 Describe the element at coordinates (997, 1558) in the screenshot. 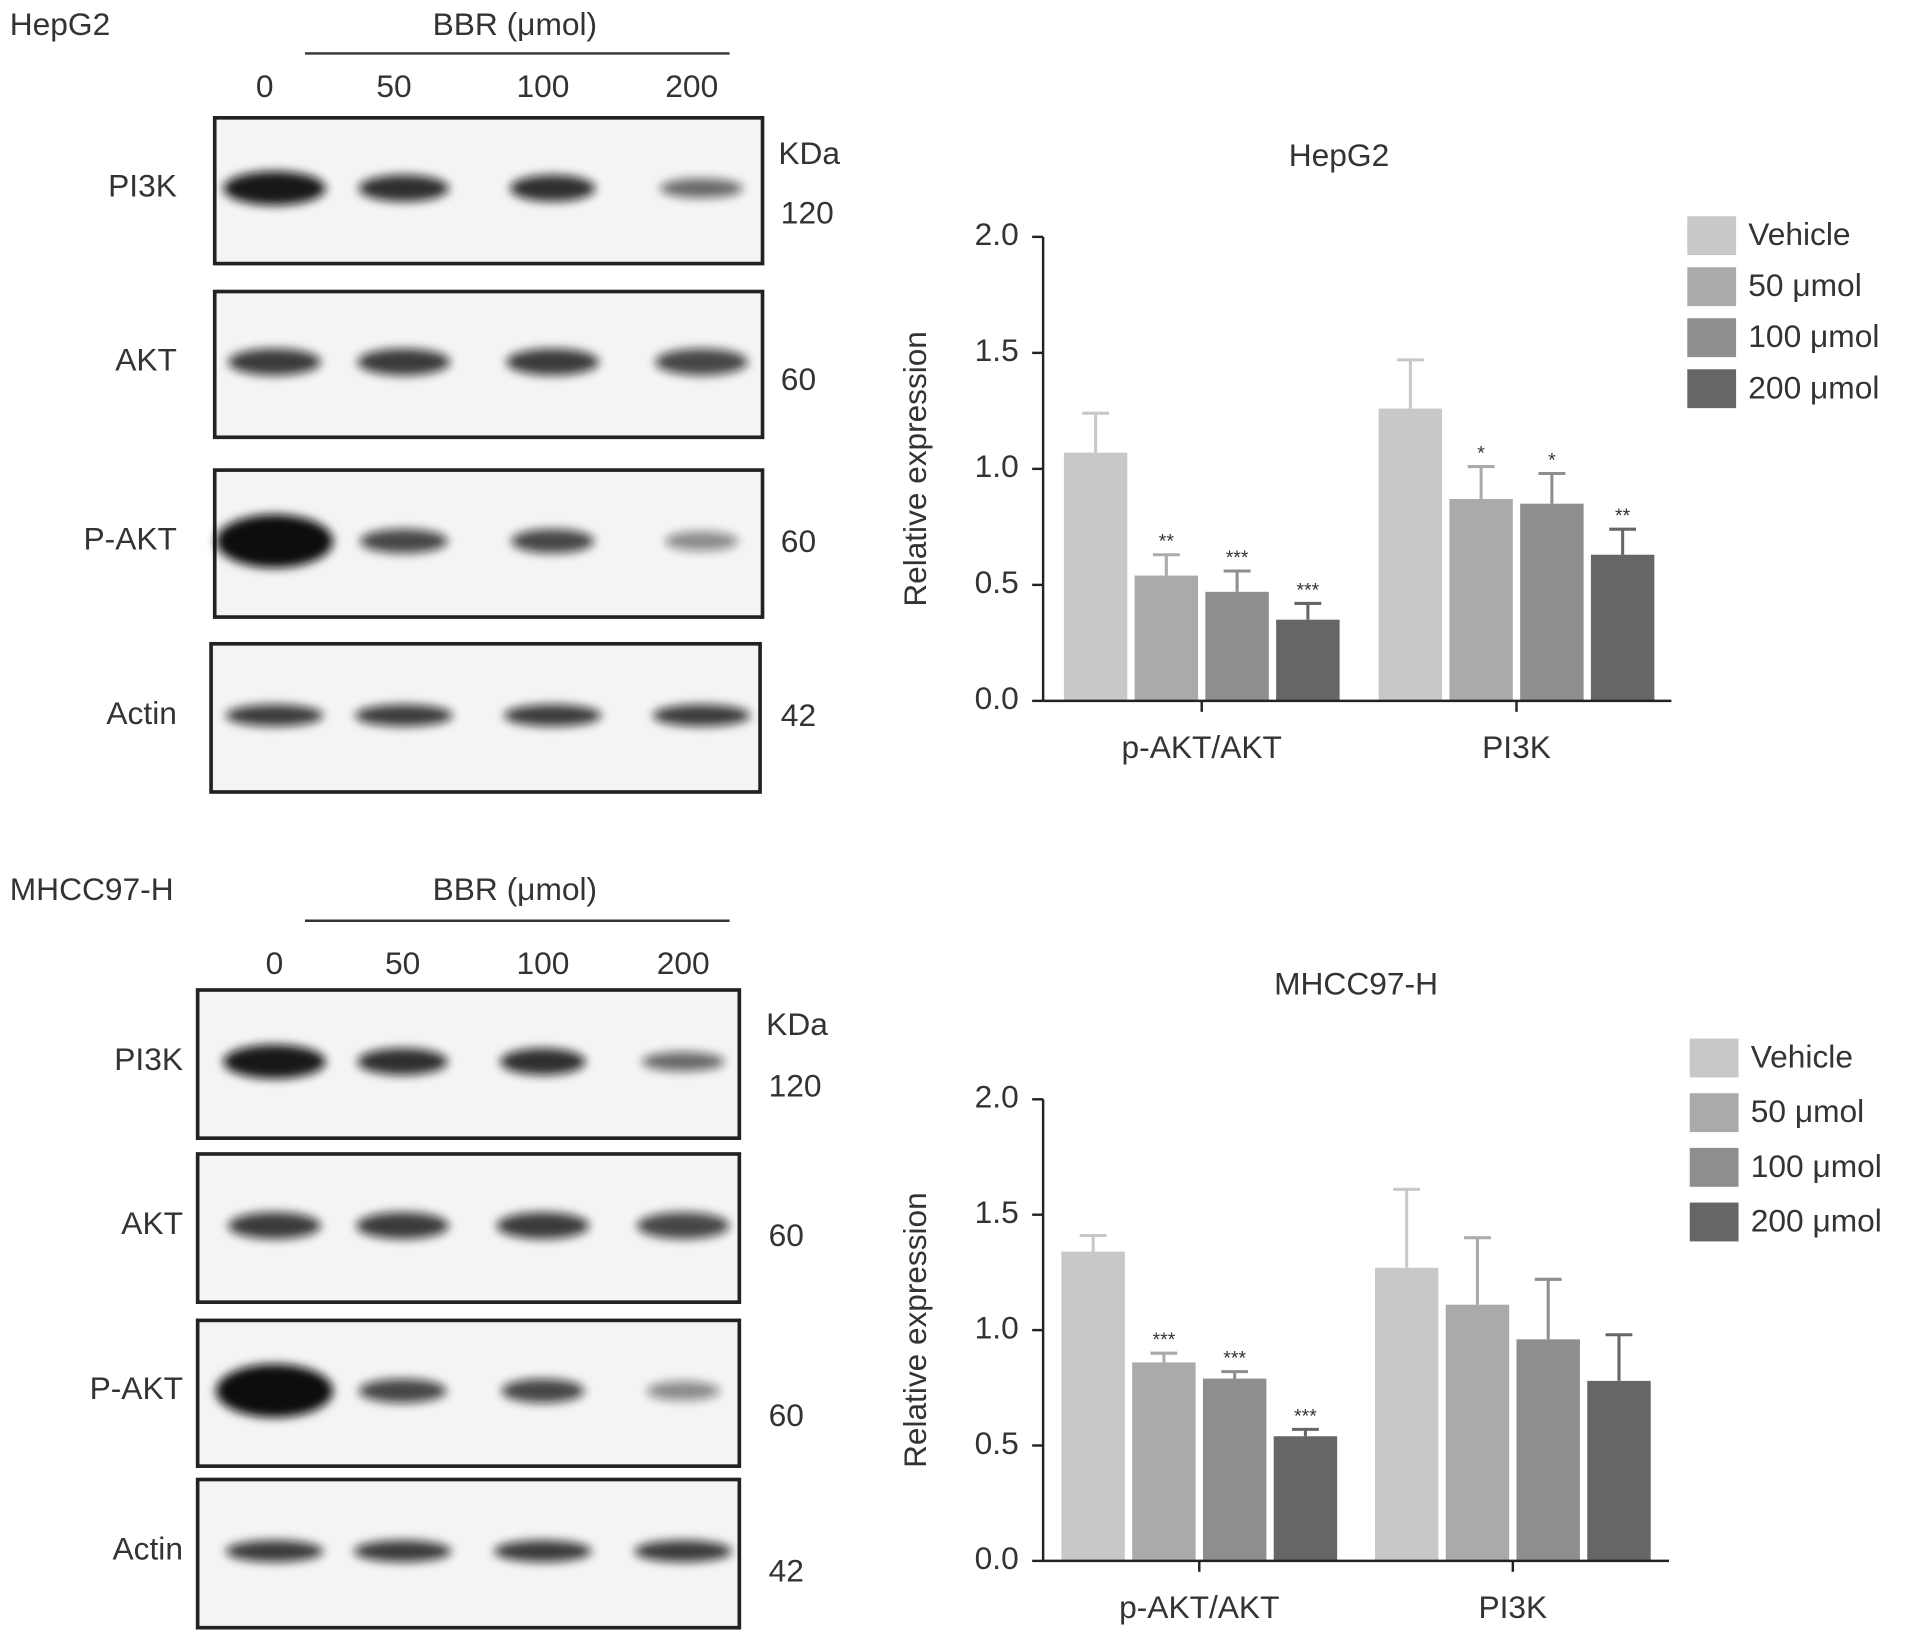

I see `y-tick-label: 0.0` at that location.